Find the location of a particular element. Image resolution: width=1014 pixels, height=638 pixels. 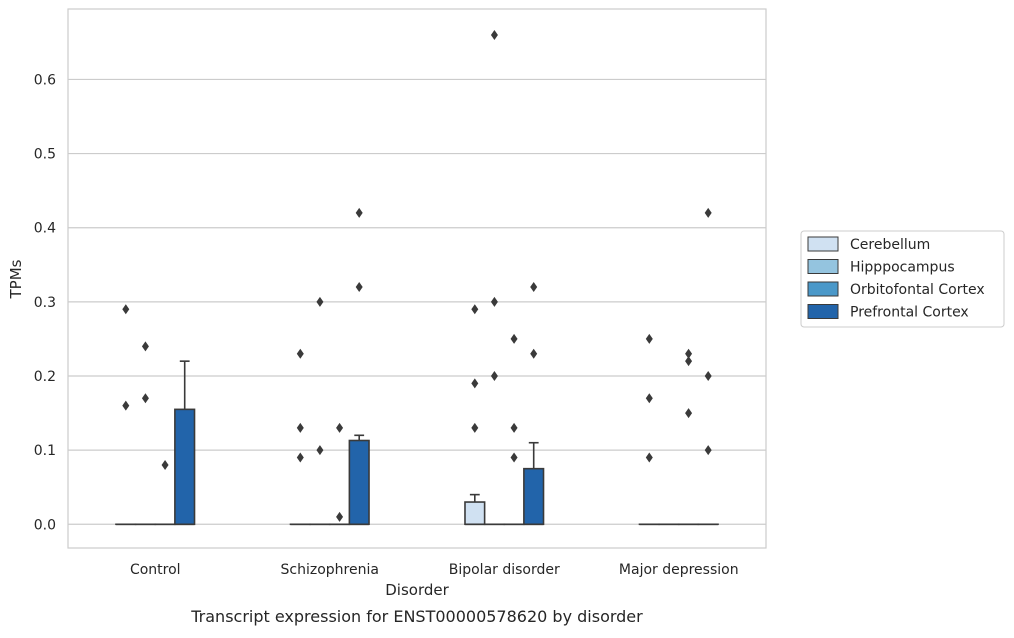

y-tick-label: 0.5 is located at coordinates (45, 155).